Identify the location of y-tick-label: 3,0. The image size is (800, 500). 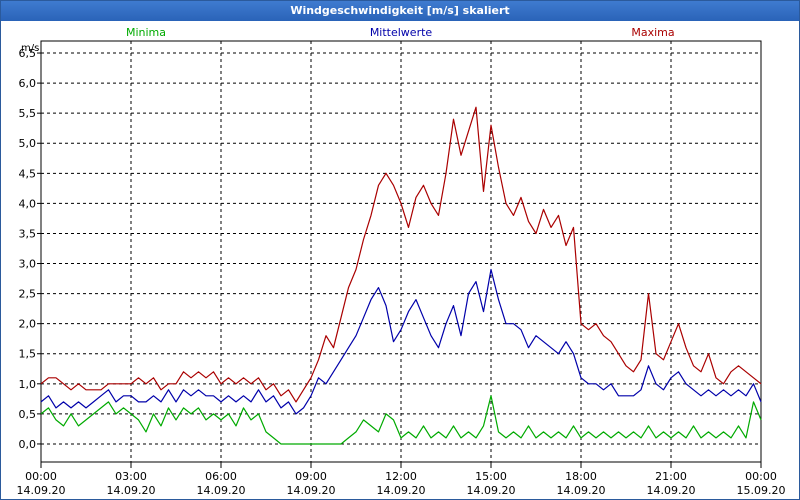
(28, 264).